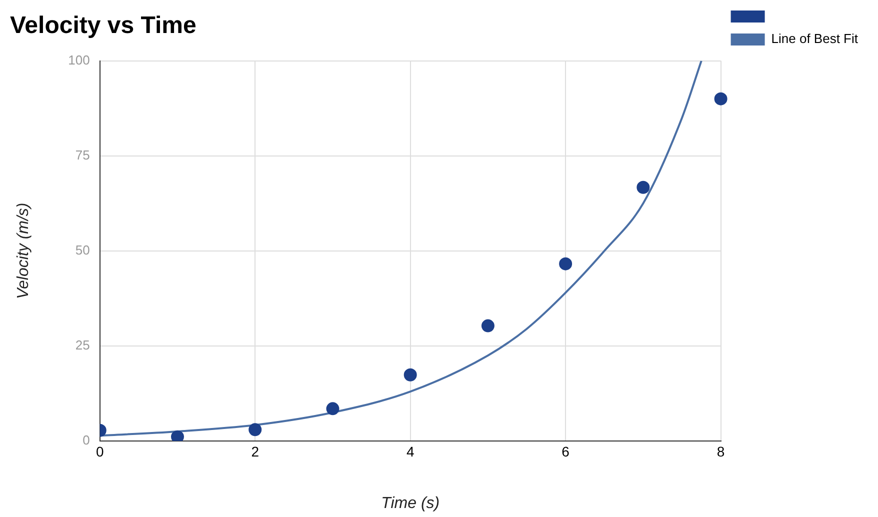 This screenshot has width=878, height=517. I want to click on x-tick-label: 8, so click(720, 451).